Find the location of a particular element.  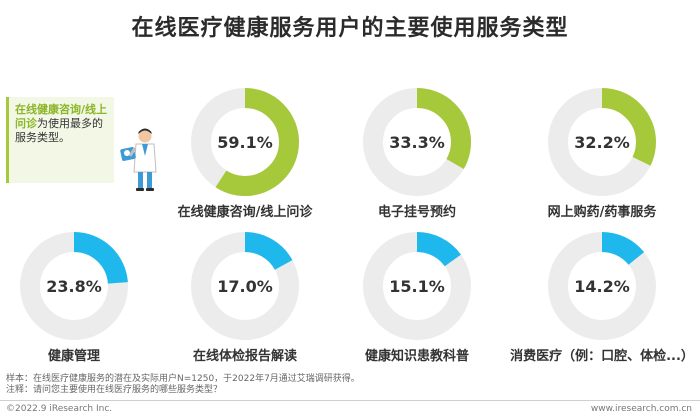

donut-6: 14.2% 消费医疗（例：口腔、体检...） is located at coordinates (602, 298).